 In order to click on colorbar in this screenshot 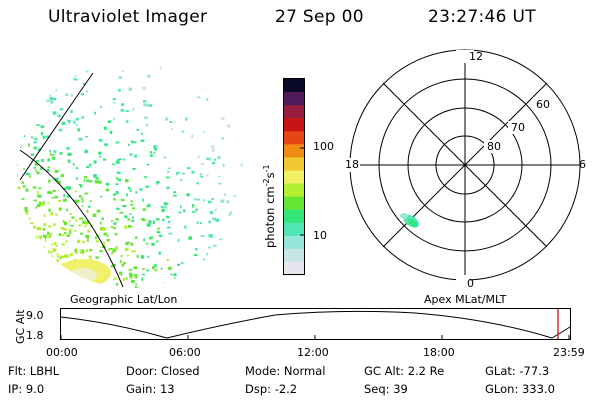, I will do `click(294, 177)`.